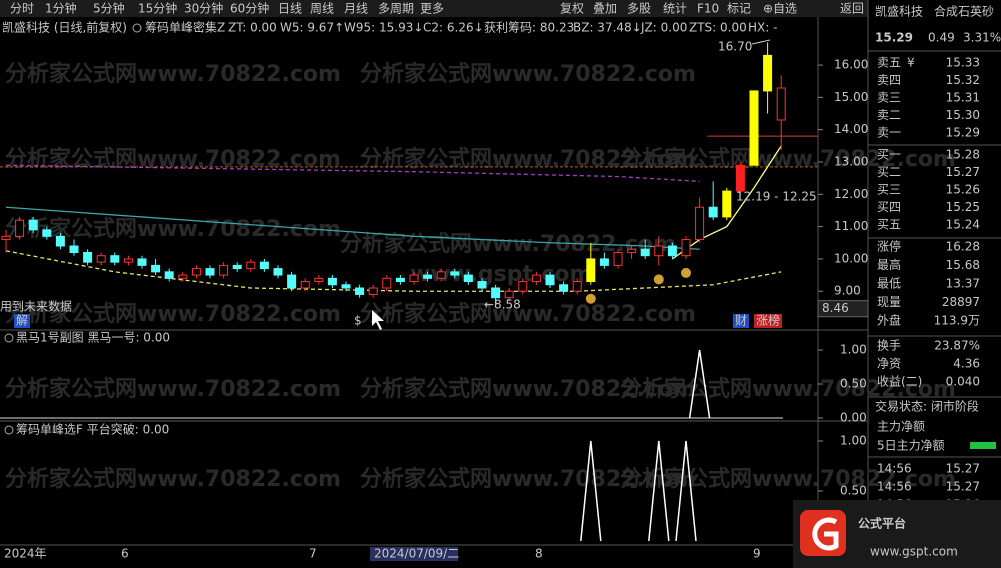 This screenshot has width=1001, height=568. I want to click on toolbar-button: 复权, so click(572, 9).